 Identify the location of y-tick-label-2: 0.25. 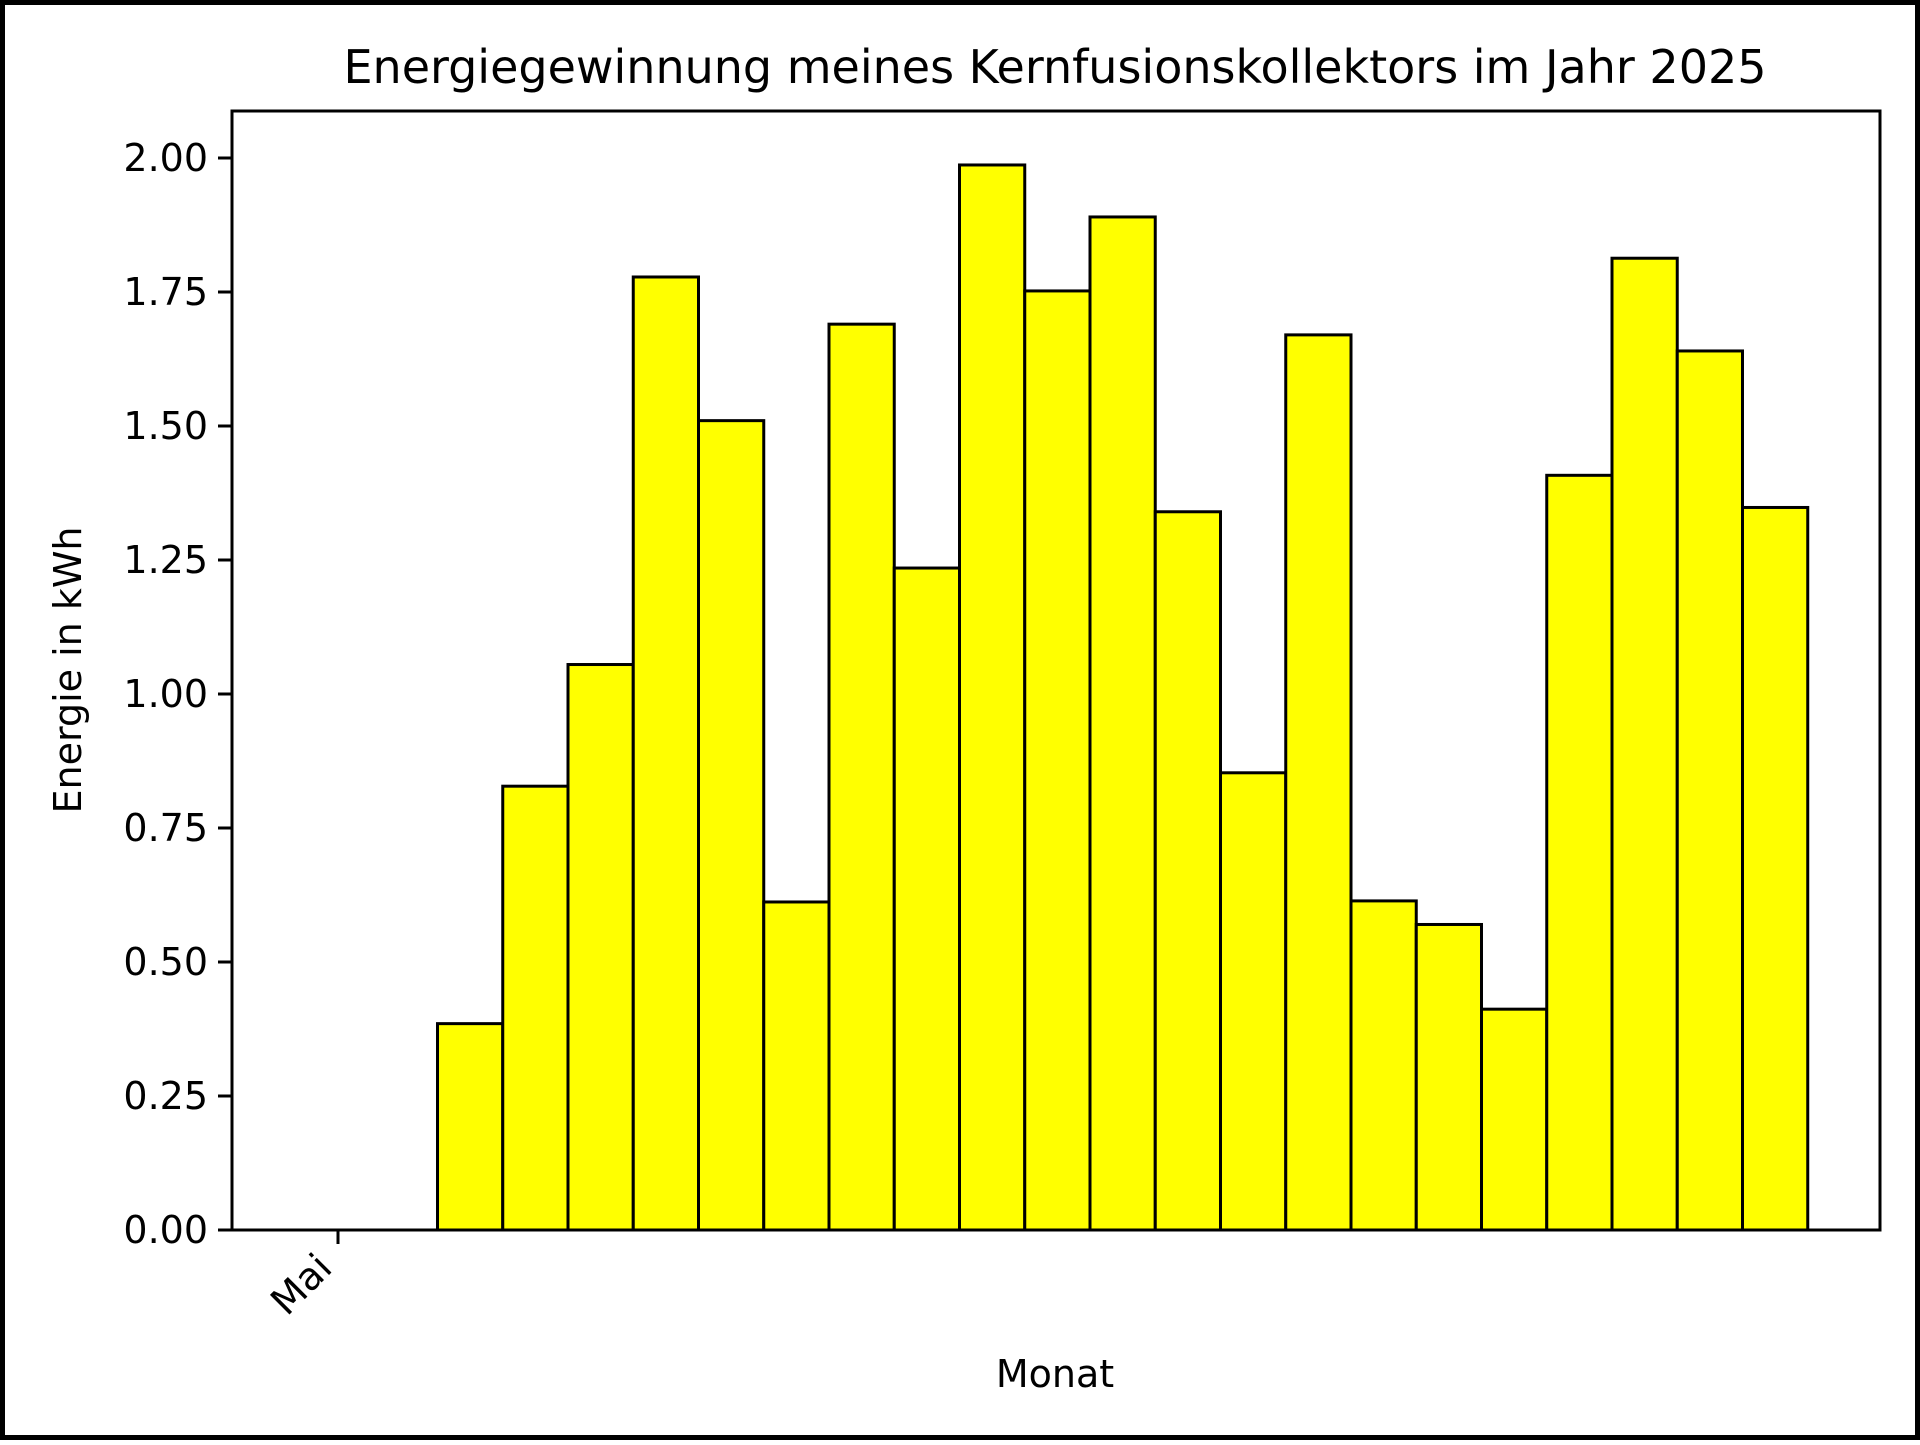
(165, 1096).